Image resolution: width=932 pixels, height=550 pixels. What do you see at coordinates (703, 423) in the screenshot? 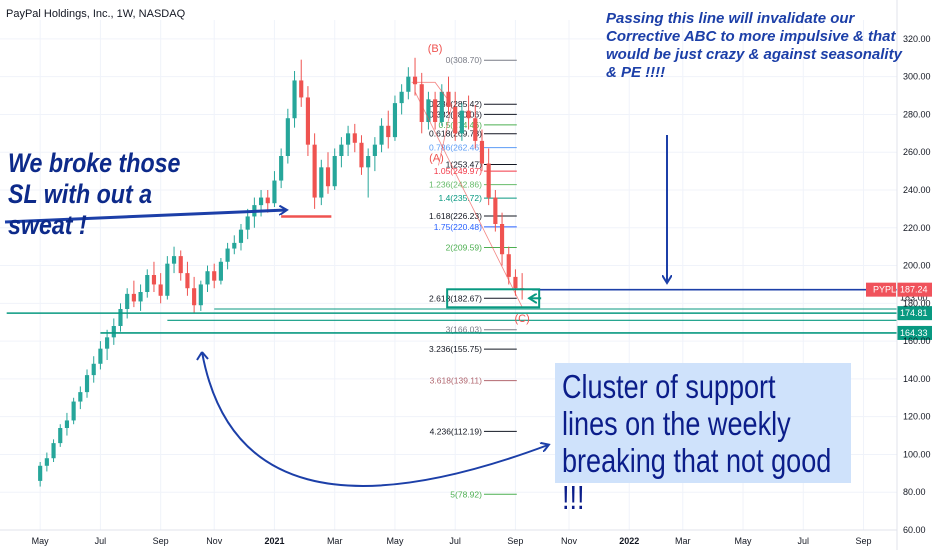
I see `cluster-note-box` at bounding box center [703, 423].